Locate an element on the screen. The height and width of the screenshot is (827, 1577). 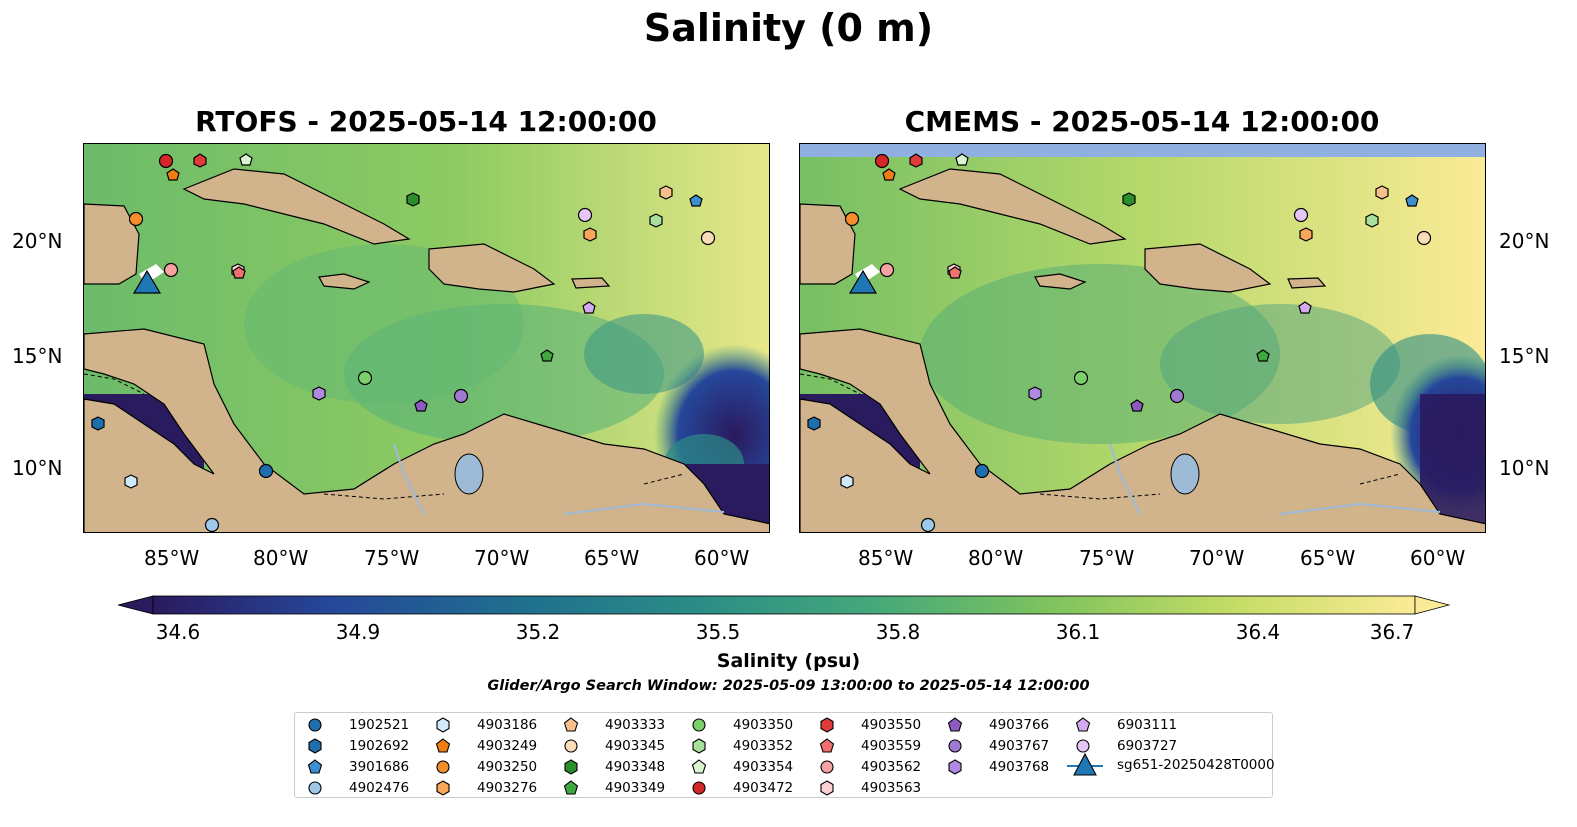
lat-tick-right-10: 10°N is located at coordinates (1524, 468).